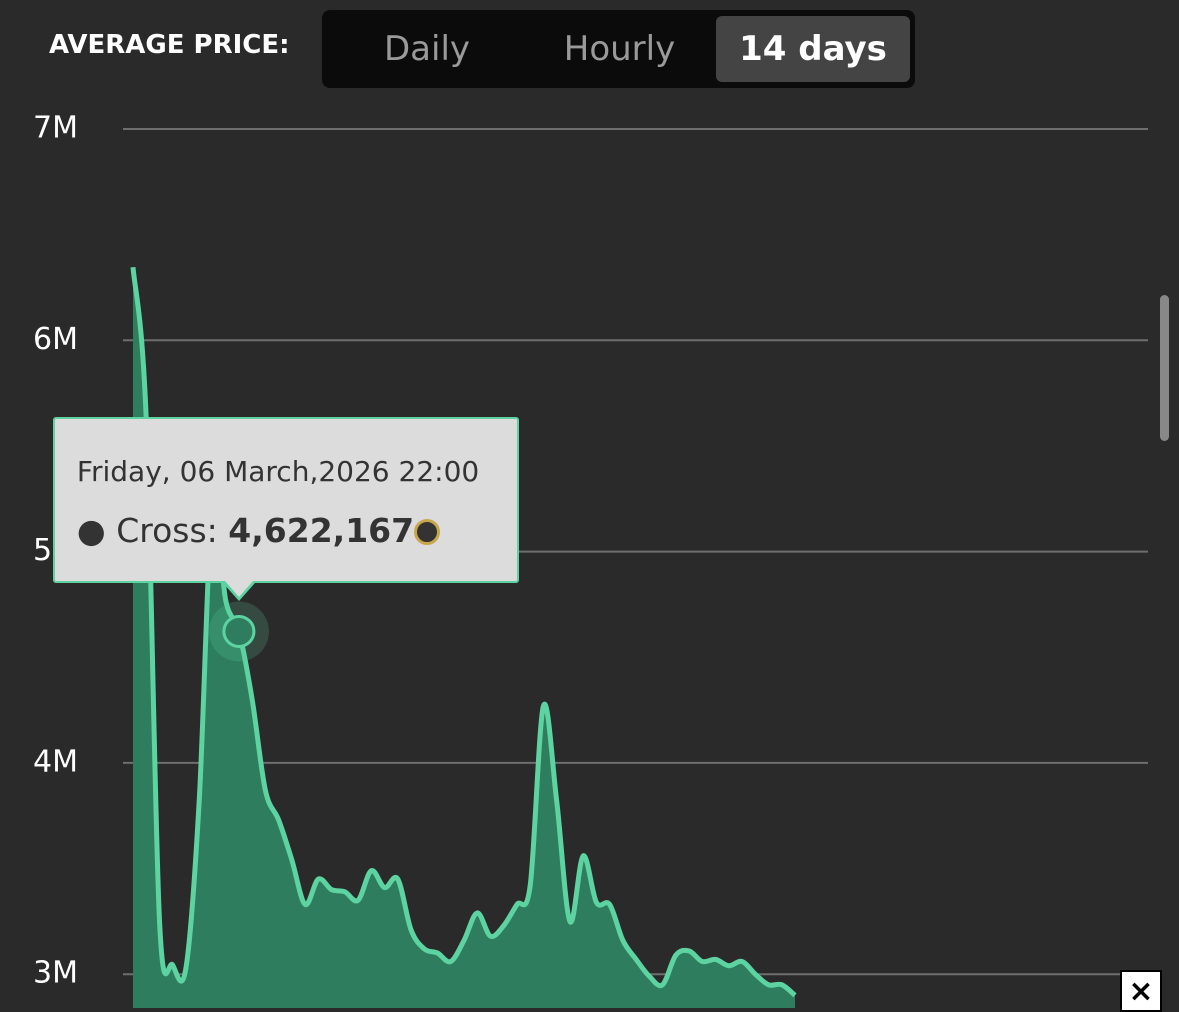 The image size is (1179, 1012). I want to click on tab: Hourly, so click(619, 49).